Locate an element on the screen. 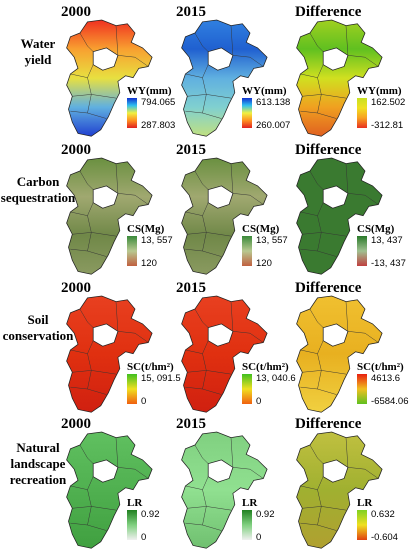 This screenshot has height=550, width=414. row-label: conservation is located at coordinates (39, 335).